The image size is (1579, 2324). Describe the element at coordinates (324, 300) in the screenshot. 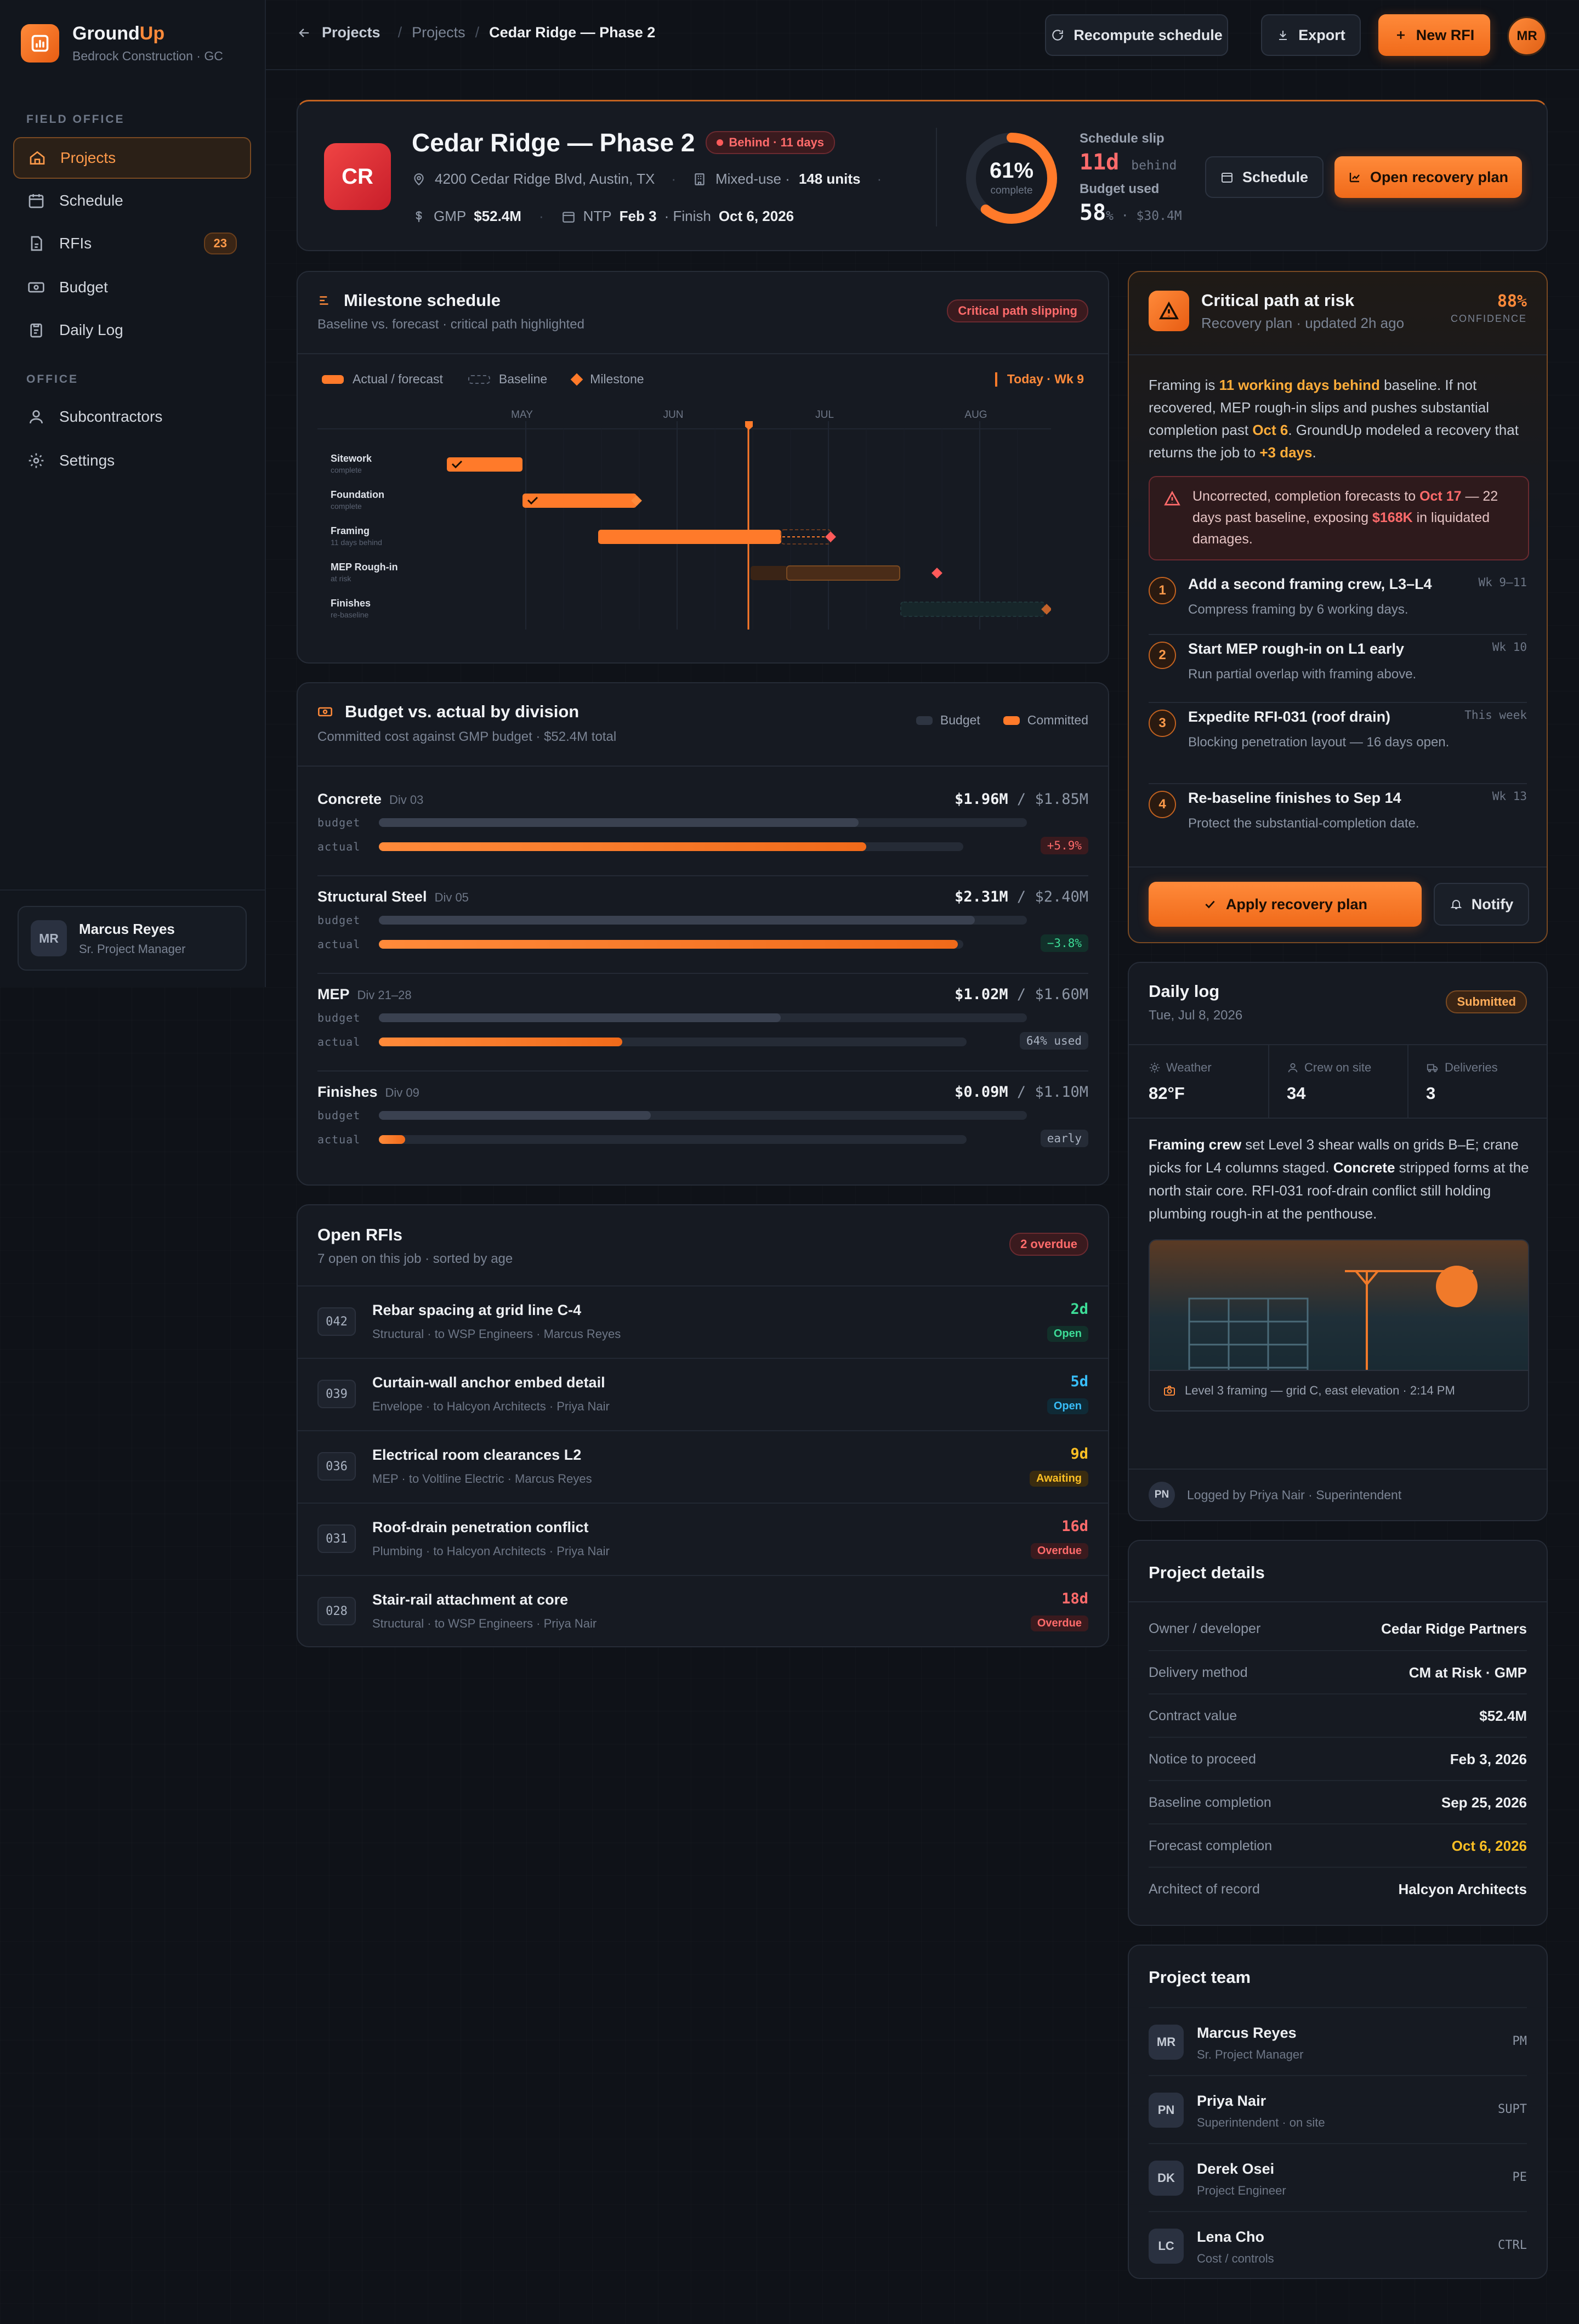

I see `list-icon` at that location.